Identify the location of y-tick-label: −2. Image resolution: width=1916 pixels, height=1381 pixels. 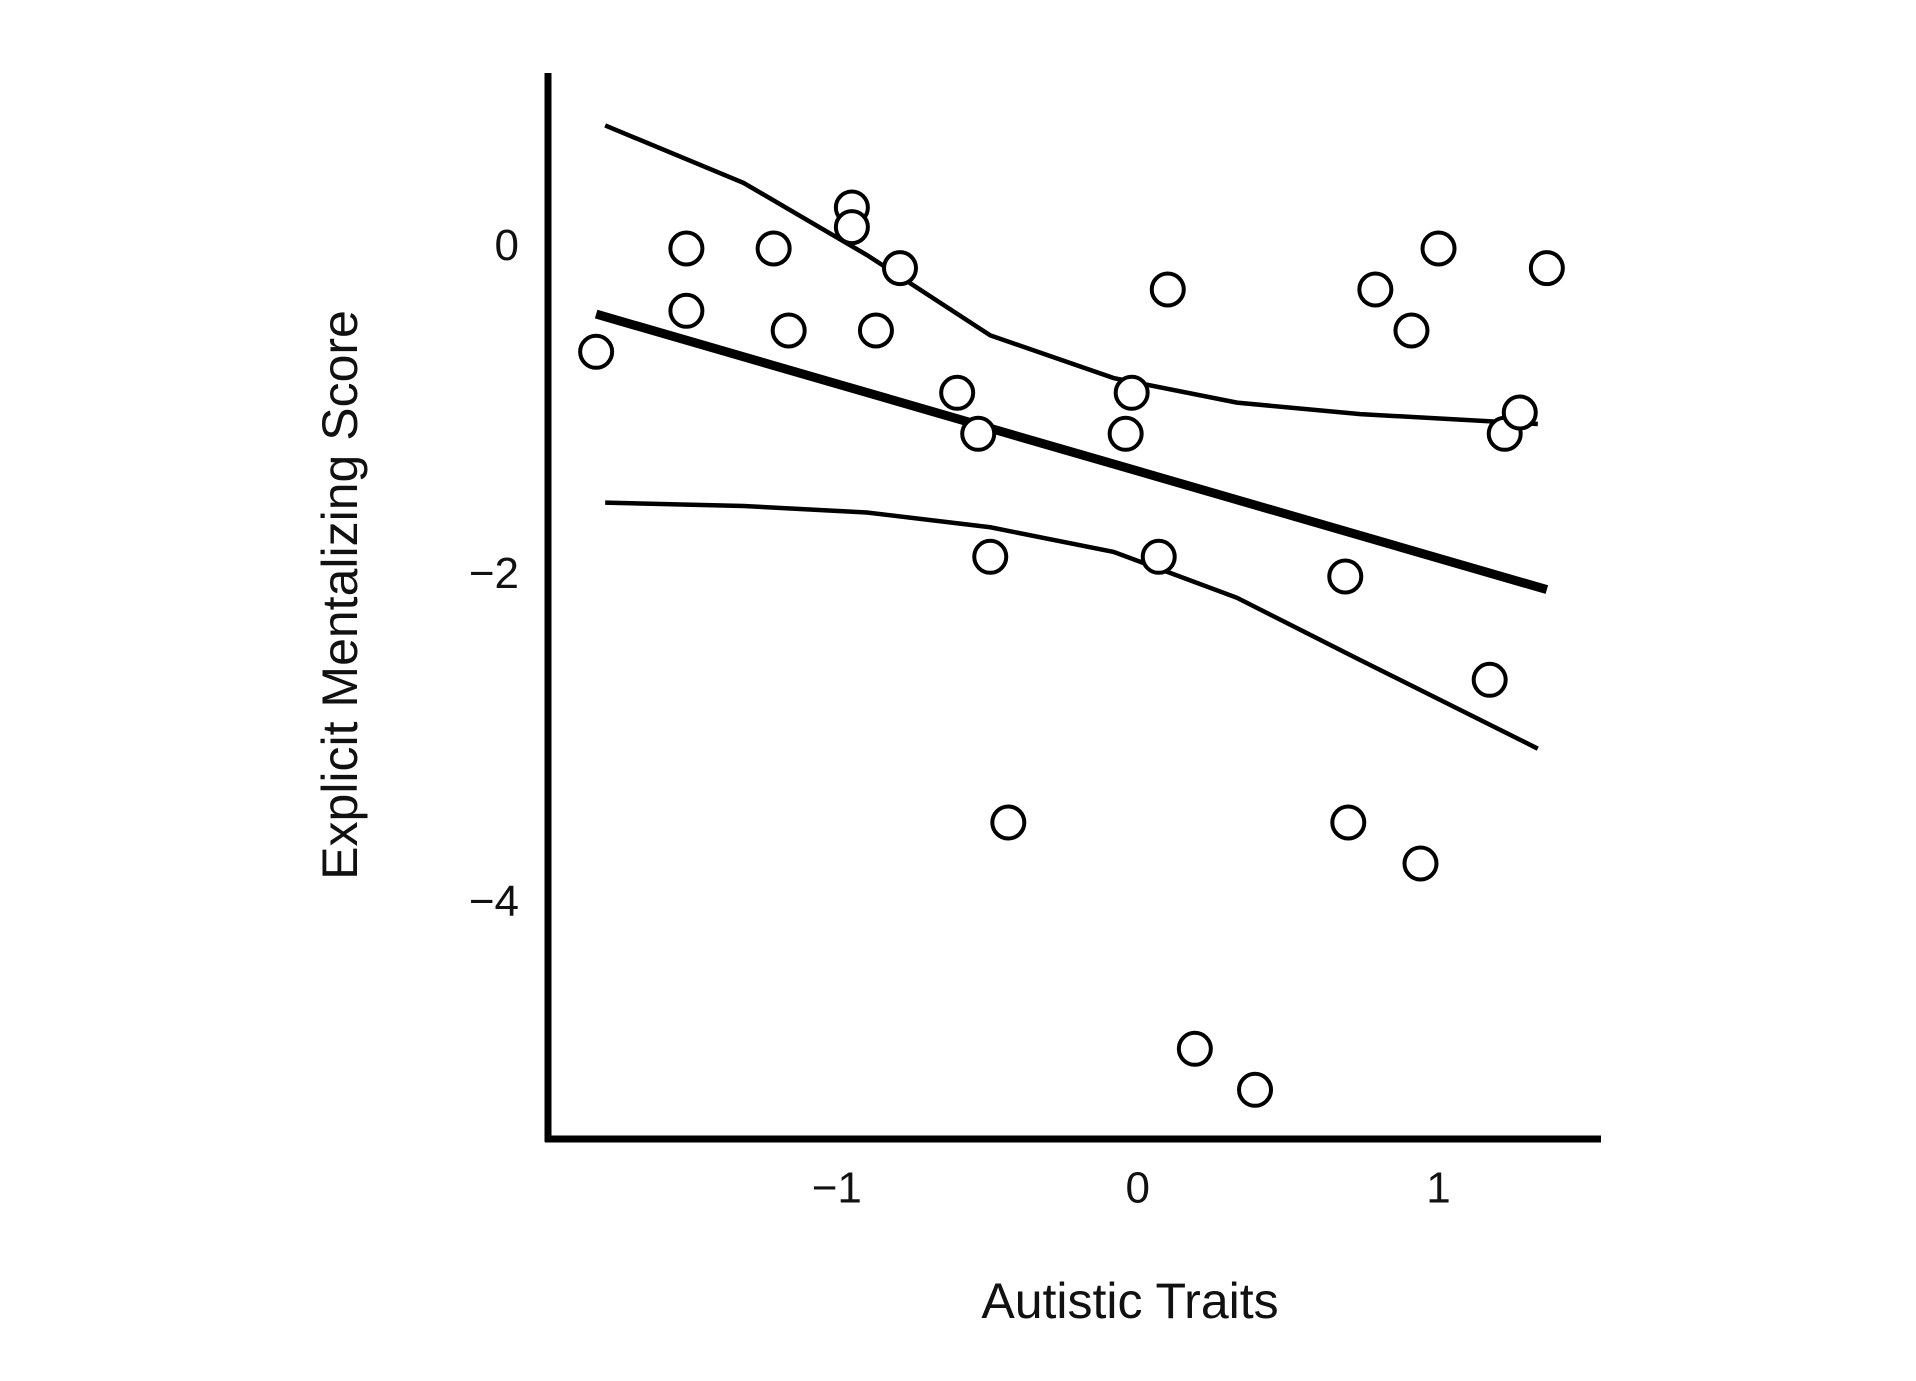
(494, 573).